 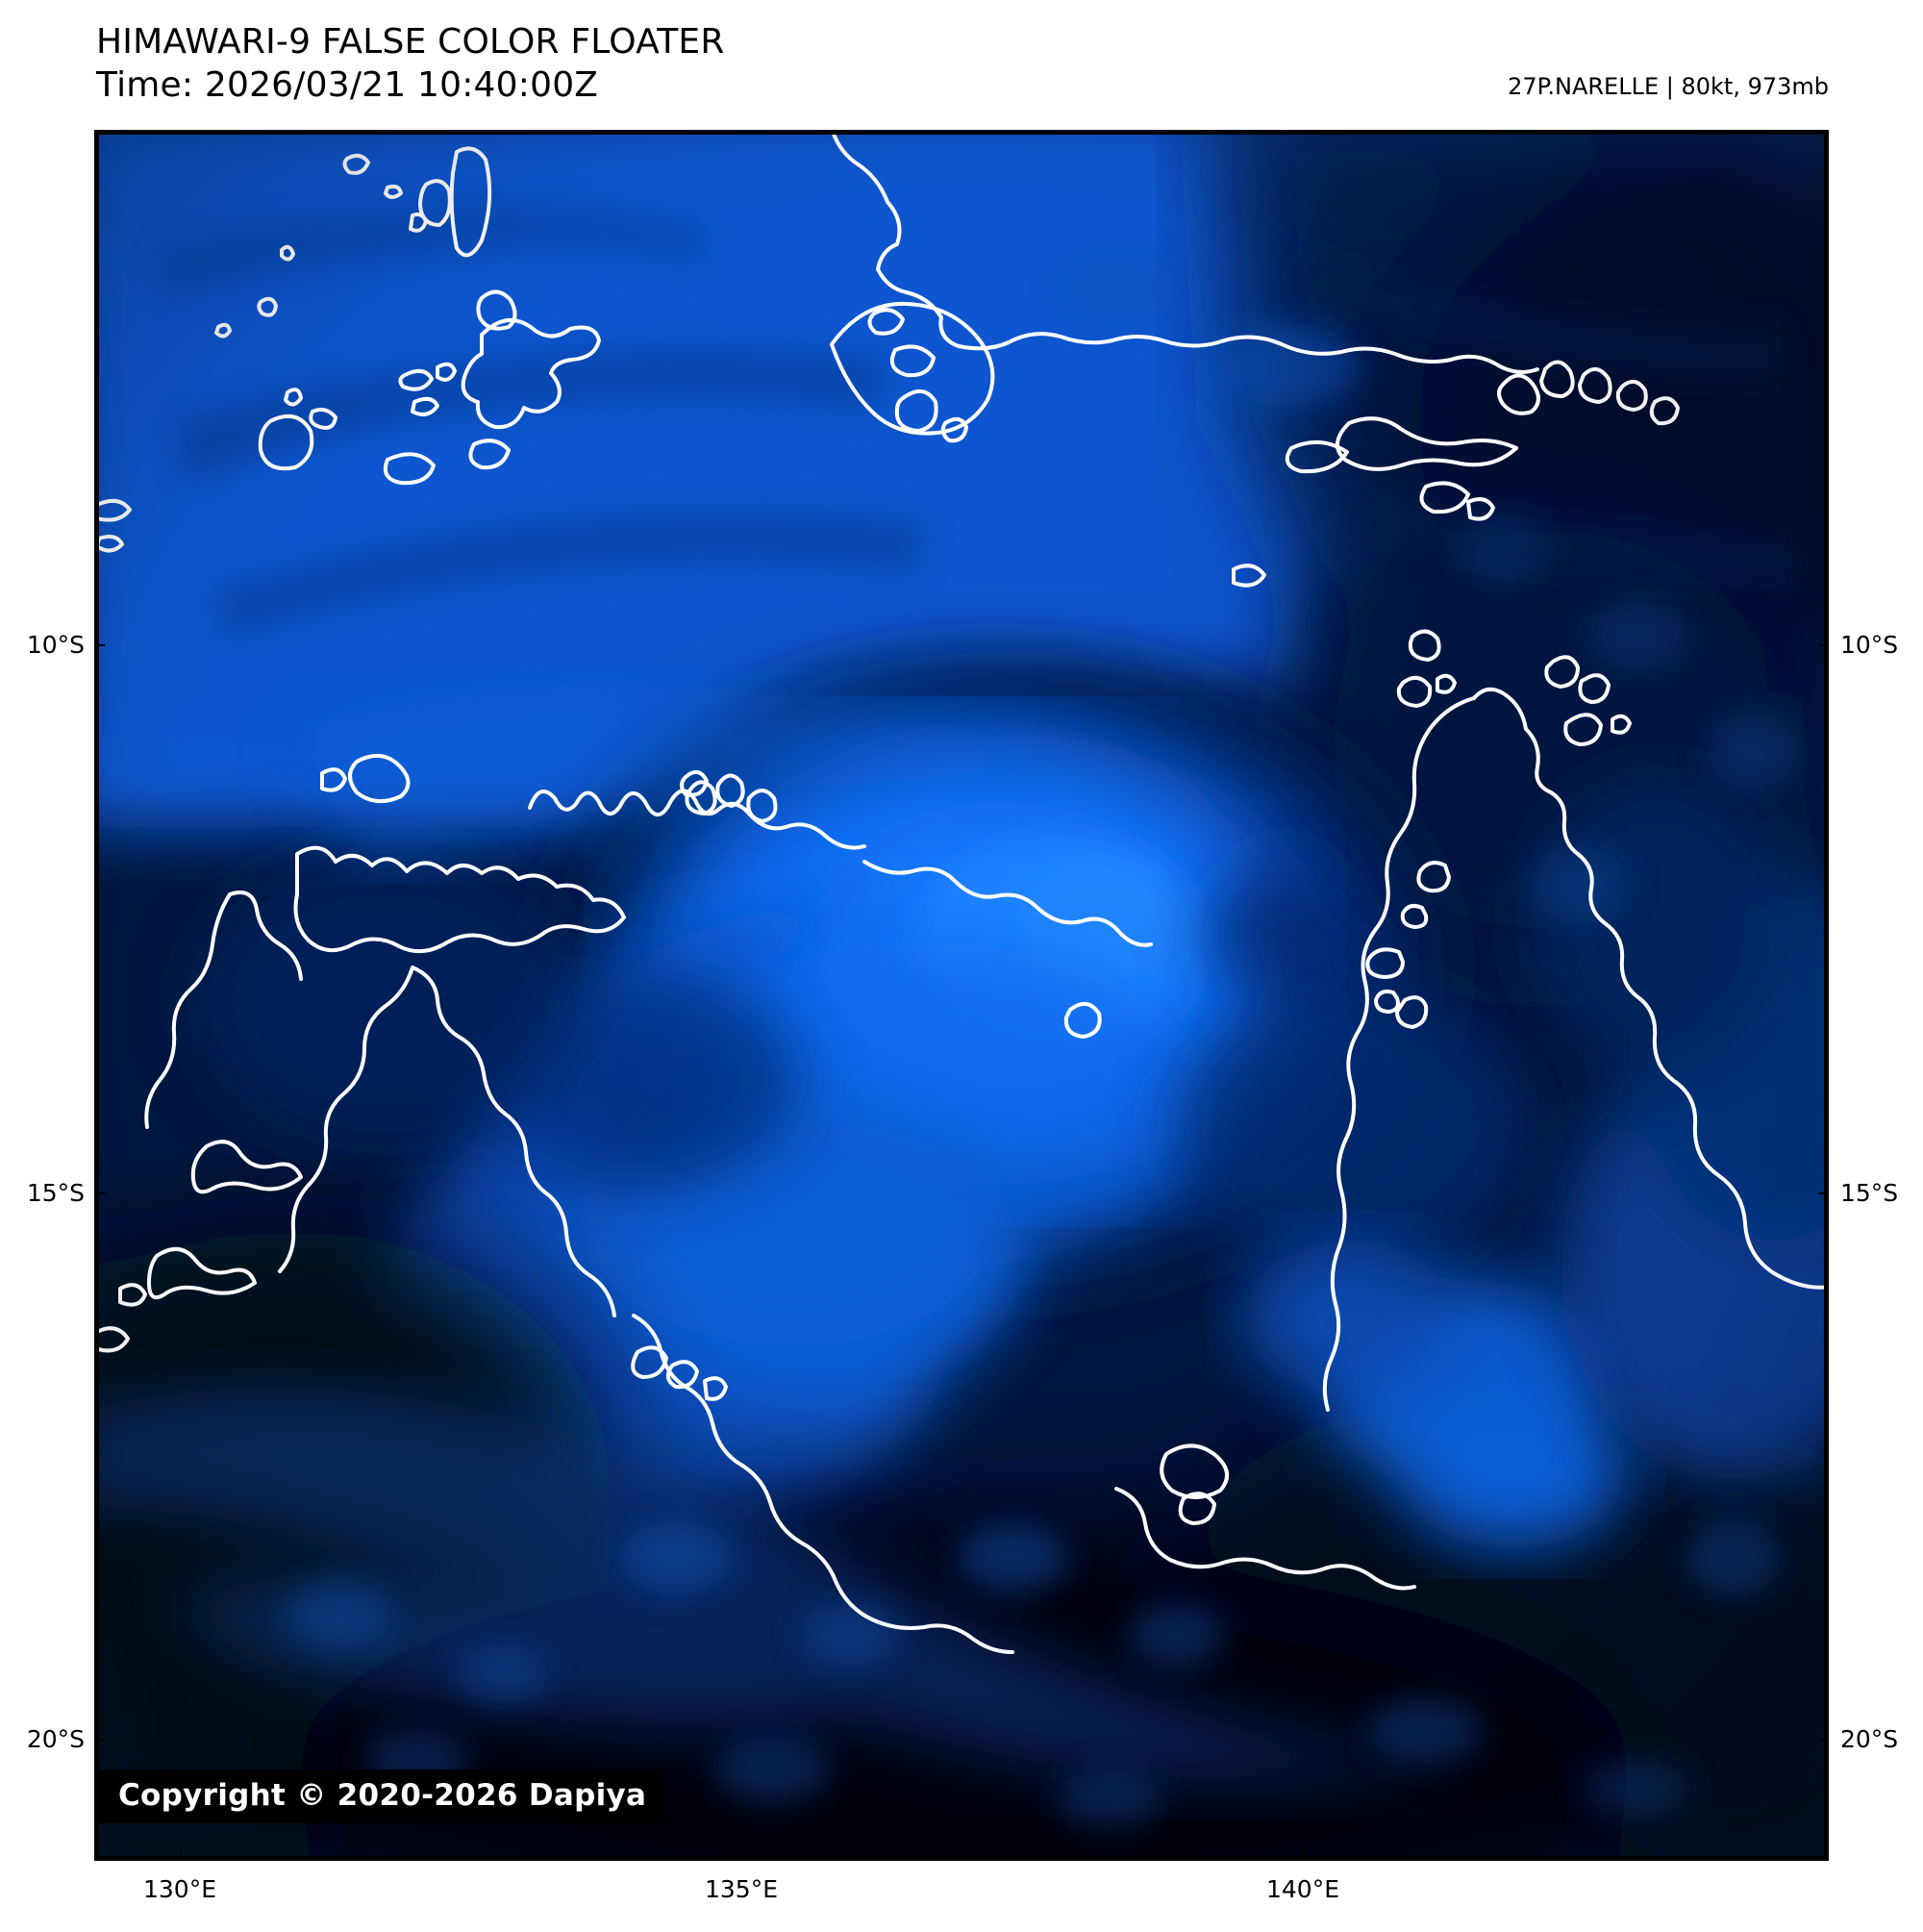 I want to click on axis-label-lat-20s-right: 20°S, so click(x=1869, y=1739).